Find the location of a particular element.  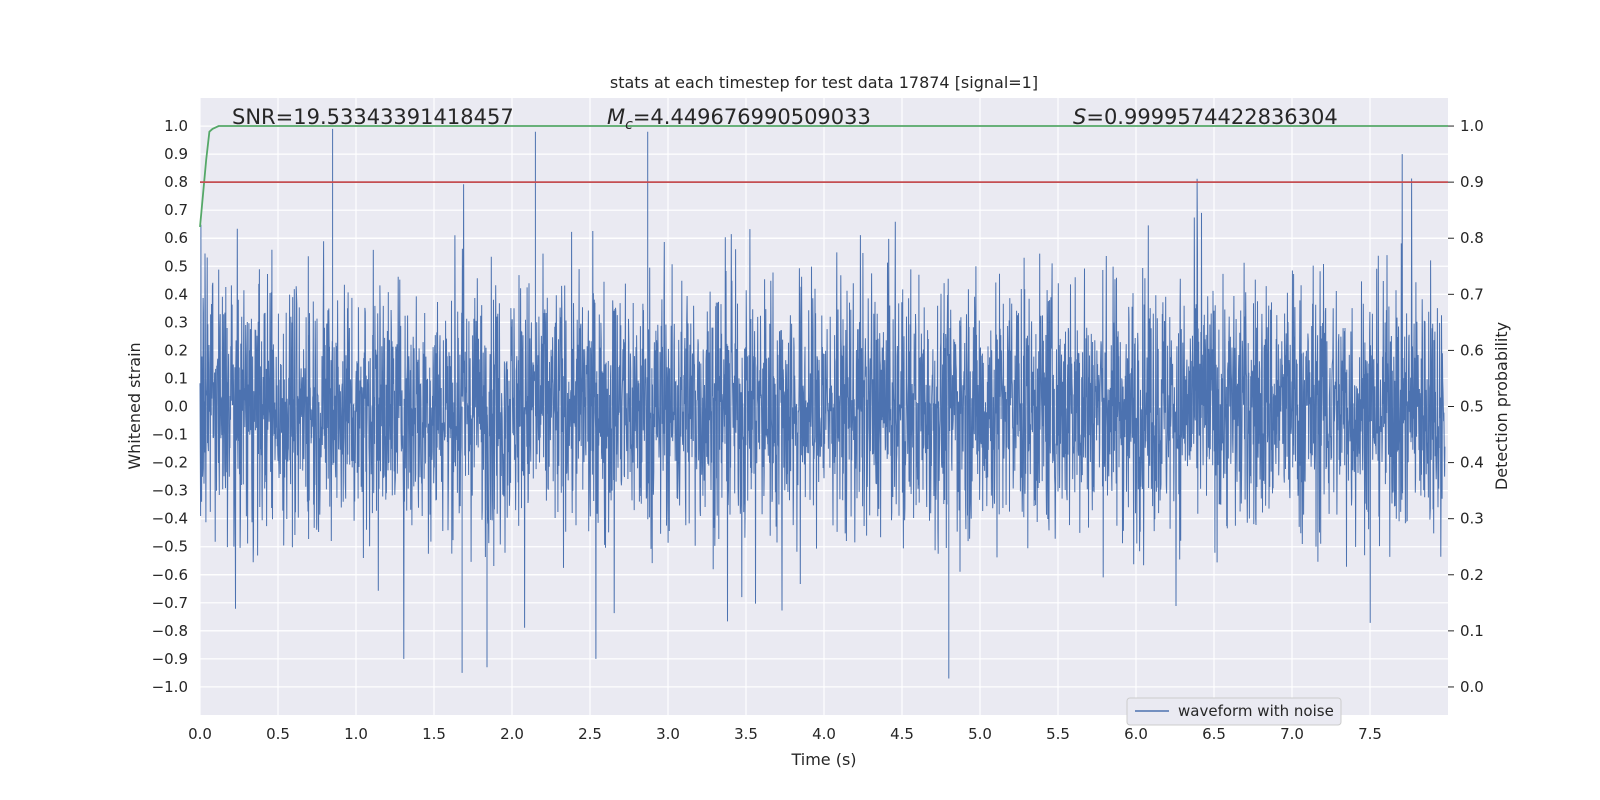

significance-value: =0.9999574422836304 is located at coordinates (1211, 117).